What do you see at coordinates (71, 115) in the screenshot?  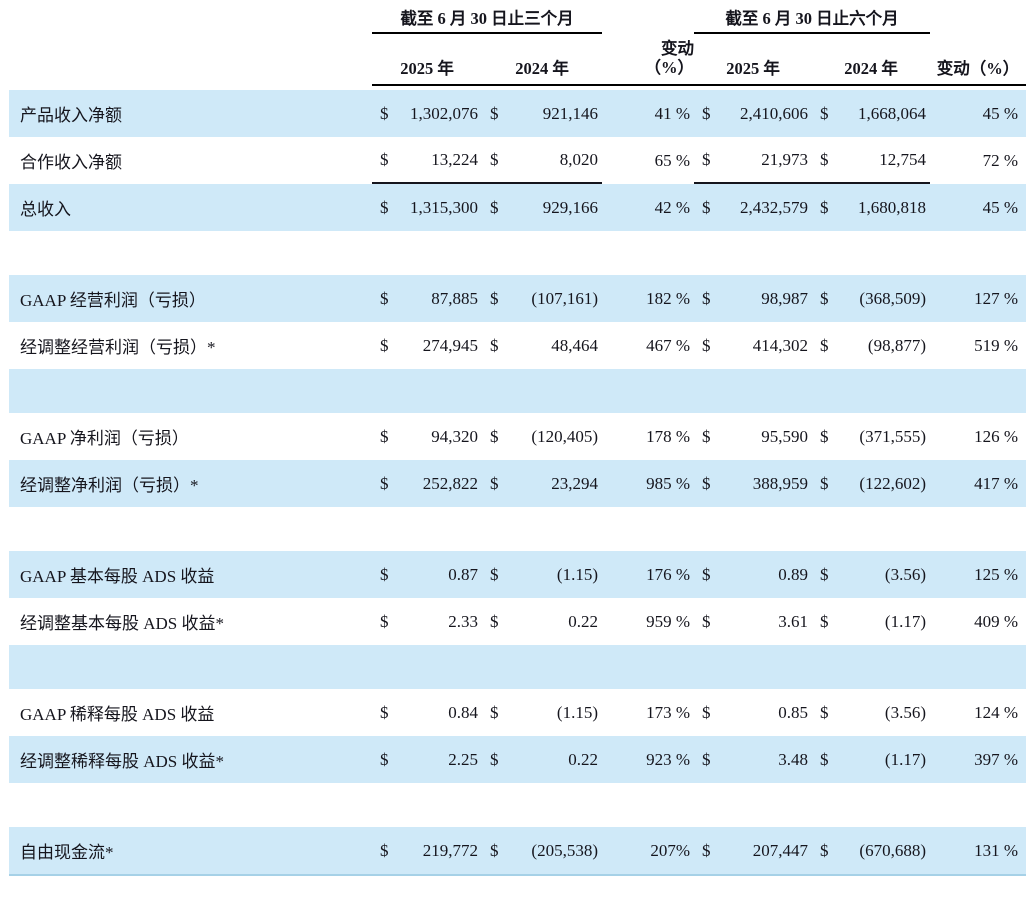 I see `row-label: 产品收入净额` at bounding box center [71, 115].